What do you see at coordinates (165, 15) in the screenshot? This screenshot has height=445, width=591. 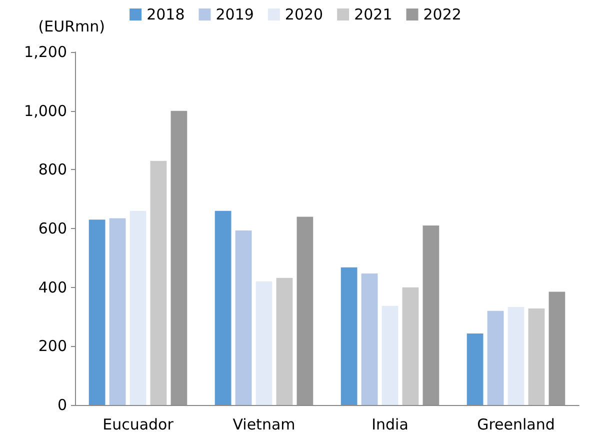 I see `legend-label: 2018` at bounding box center [165, 15].